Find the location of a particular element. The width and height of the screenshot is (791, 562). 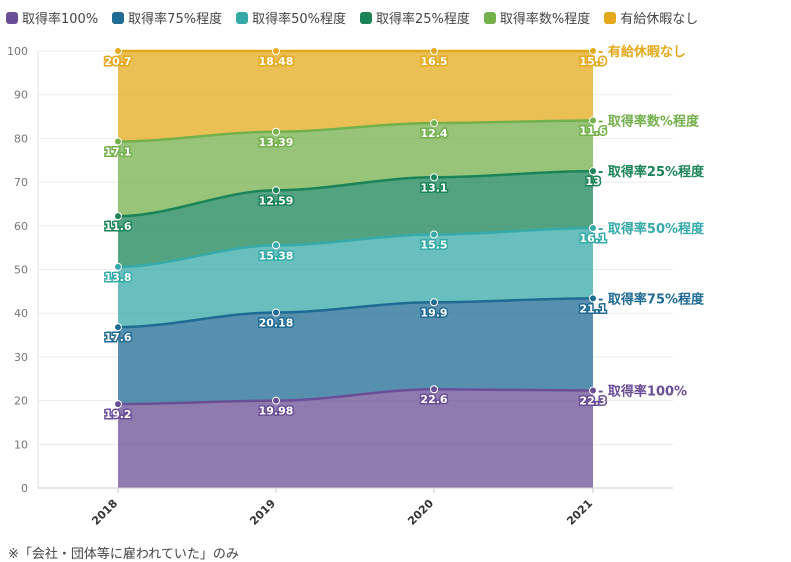

data-label: 19.98 is located at coordinates (276, 411).